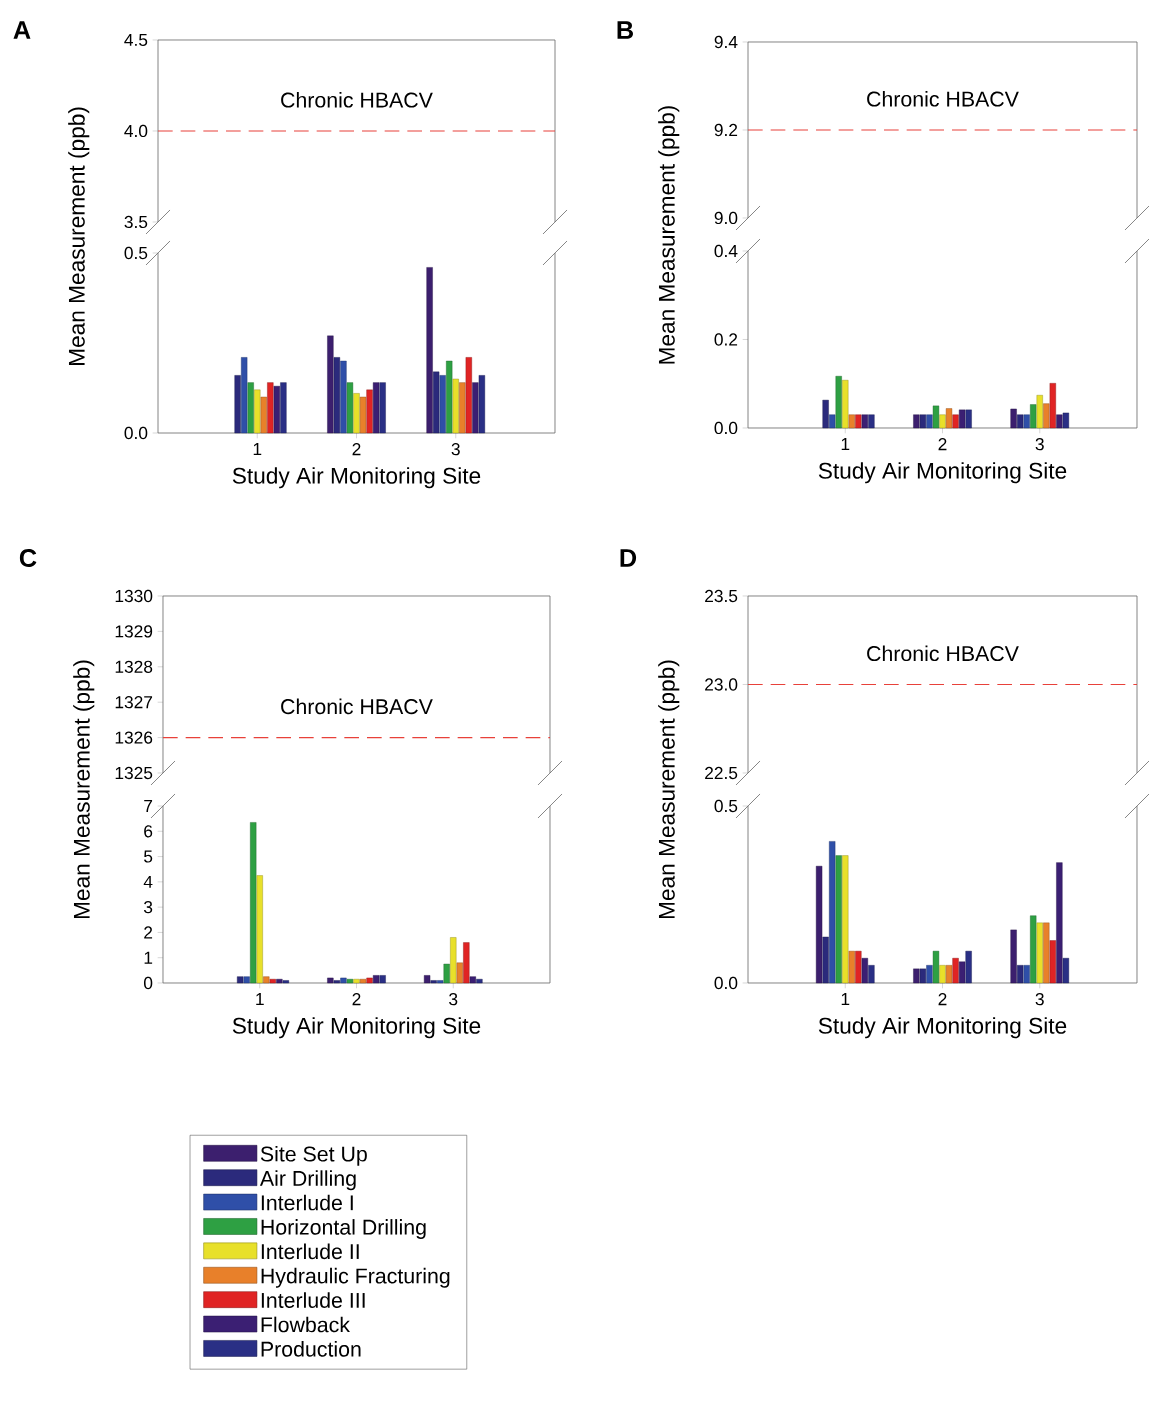 The width and height of the screenshot is (1149, 1406). What do you see at coordinates (310, 1251) in the screenshot?
I see `legend-label: Interlude II` at bounding box center [310, 1251].